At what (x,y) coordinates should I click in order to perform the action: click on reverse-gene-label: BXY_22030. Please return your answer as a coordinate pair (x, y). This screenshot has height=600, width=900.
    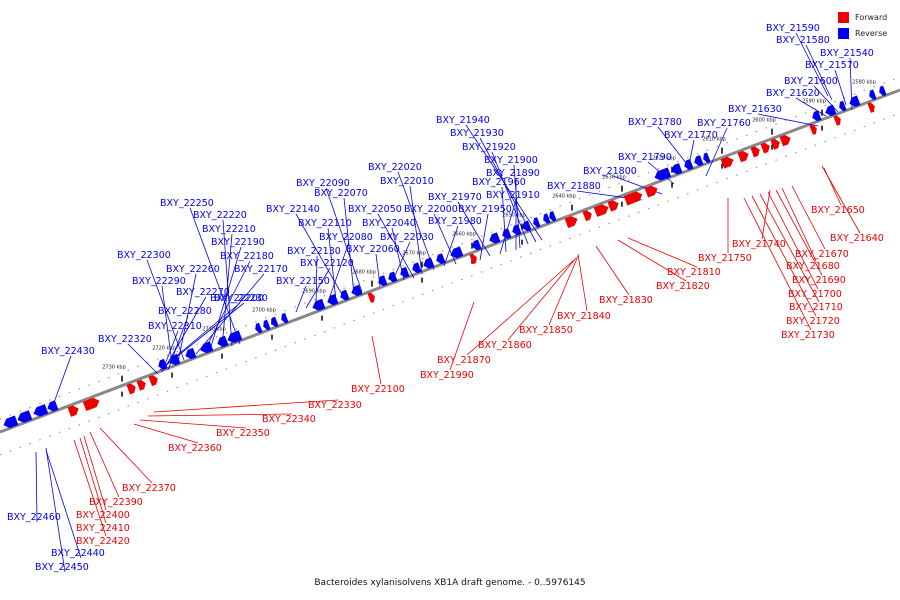
    Looking at the image, I should click on (407, 237).